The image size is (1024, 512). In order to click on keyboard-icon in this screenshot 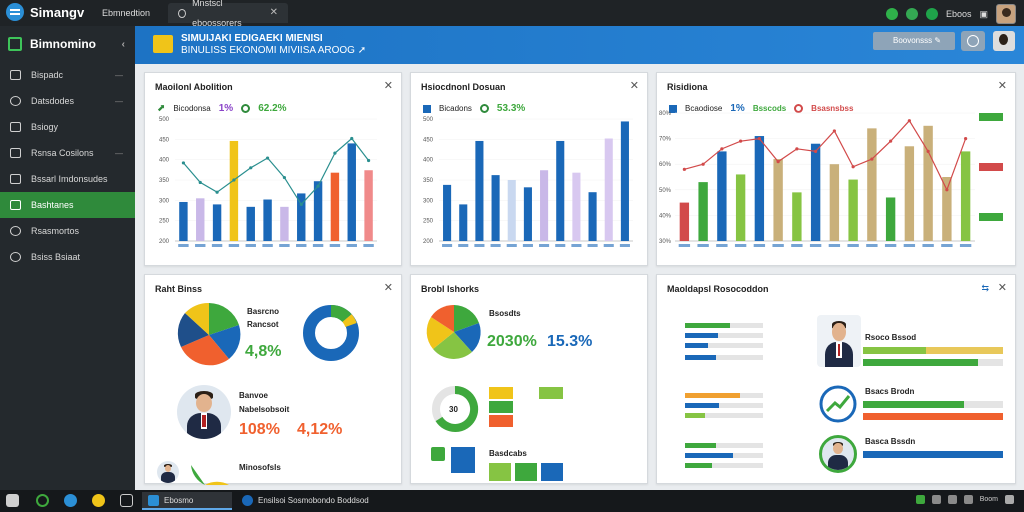, I will do `click(968, 499)`.